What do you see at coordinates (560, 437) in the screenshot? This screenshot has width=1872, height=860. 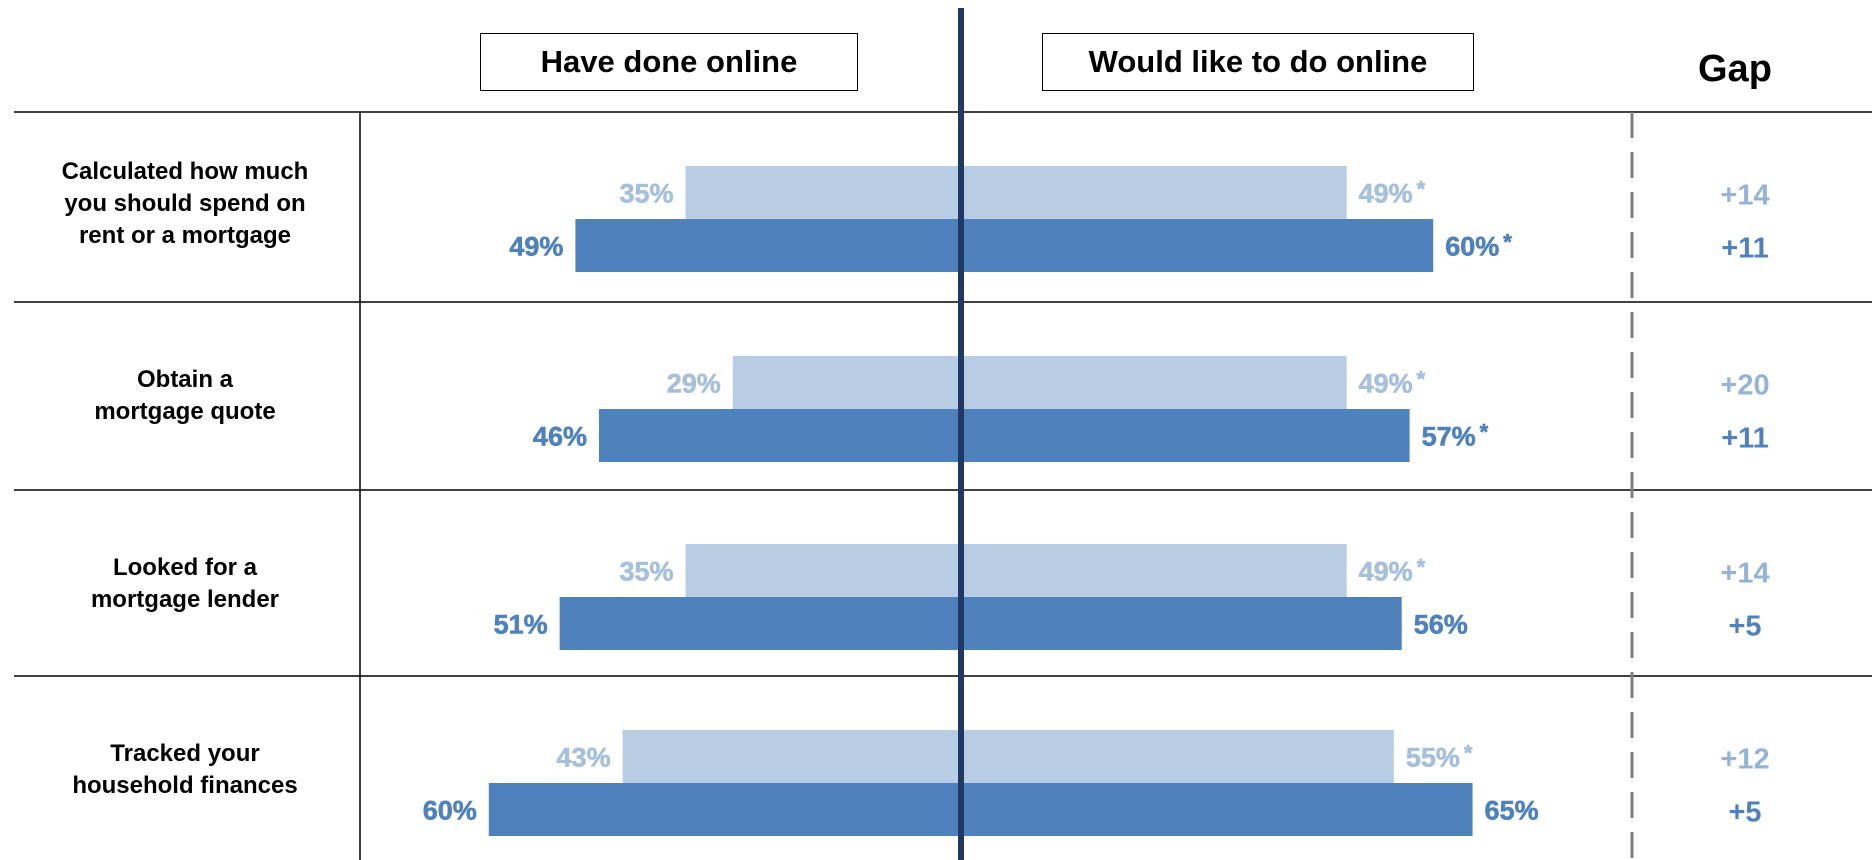 I see `have-done-value-label: 46%` at bounding box center [560, 437].